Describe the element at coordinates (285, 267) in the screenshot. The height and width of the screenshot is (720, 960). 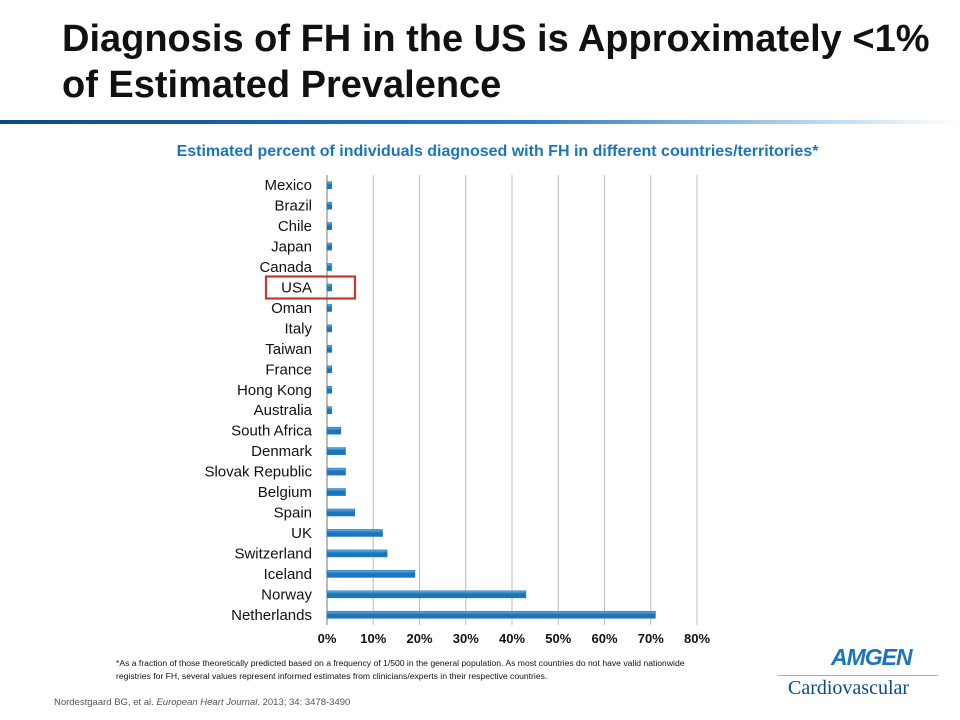
I see `category-label: Canada` at that location.